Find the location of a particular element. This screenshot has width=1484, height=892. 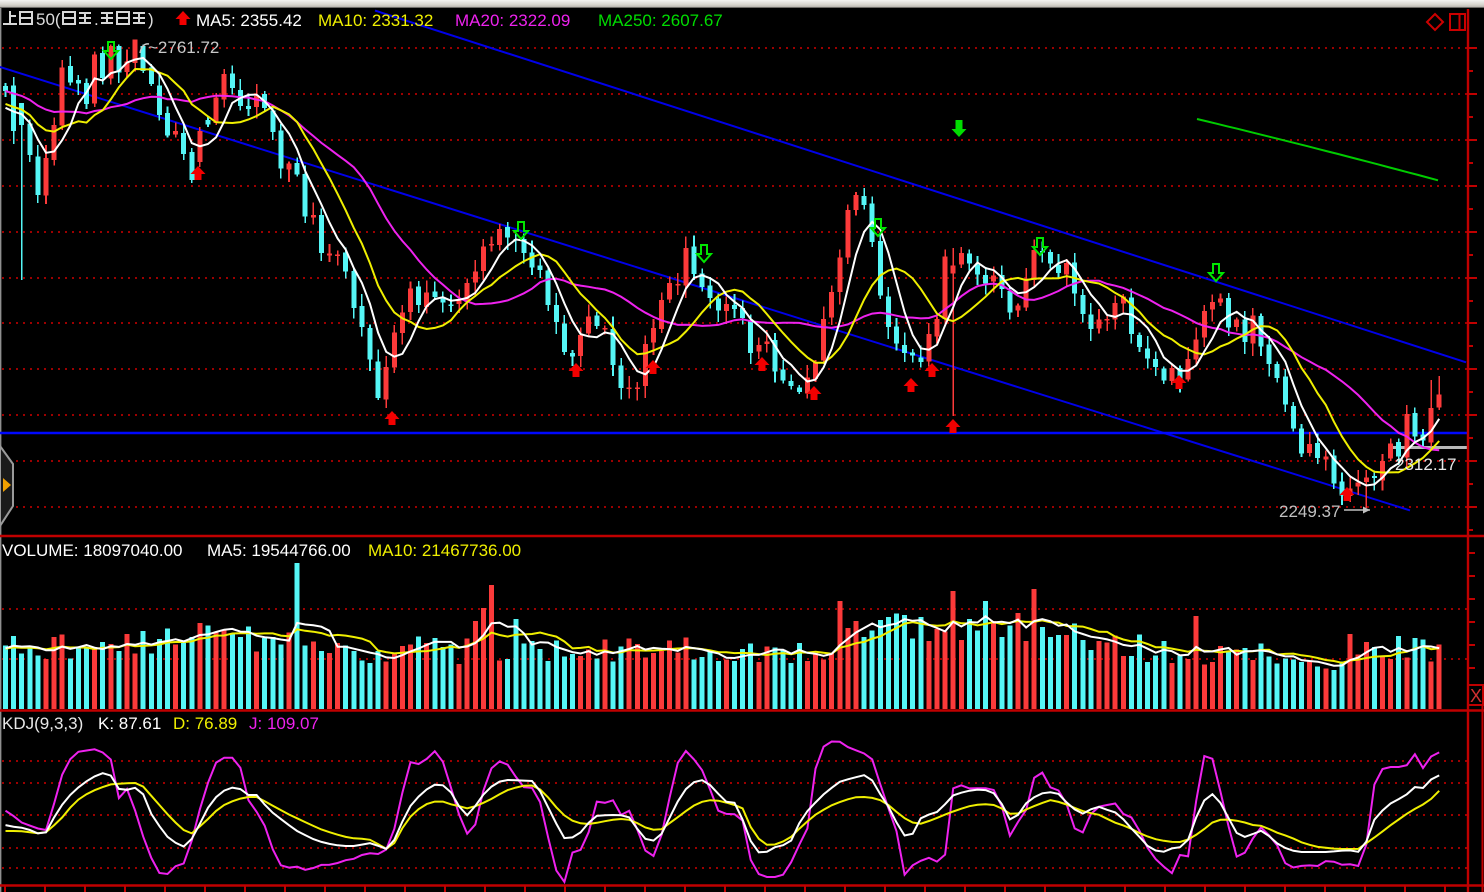

svg-text: KDJ(9,3,3) is located at coordinates (42, 723).